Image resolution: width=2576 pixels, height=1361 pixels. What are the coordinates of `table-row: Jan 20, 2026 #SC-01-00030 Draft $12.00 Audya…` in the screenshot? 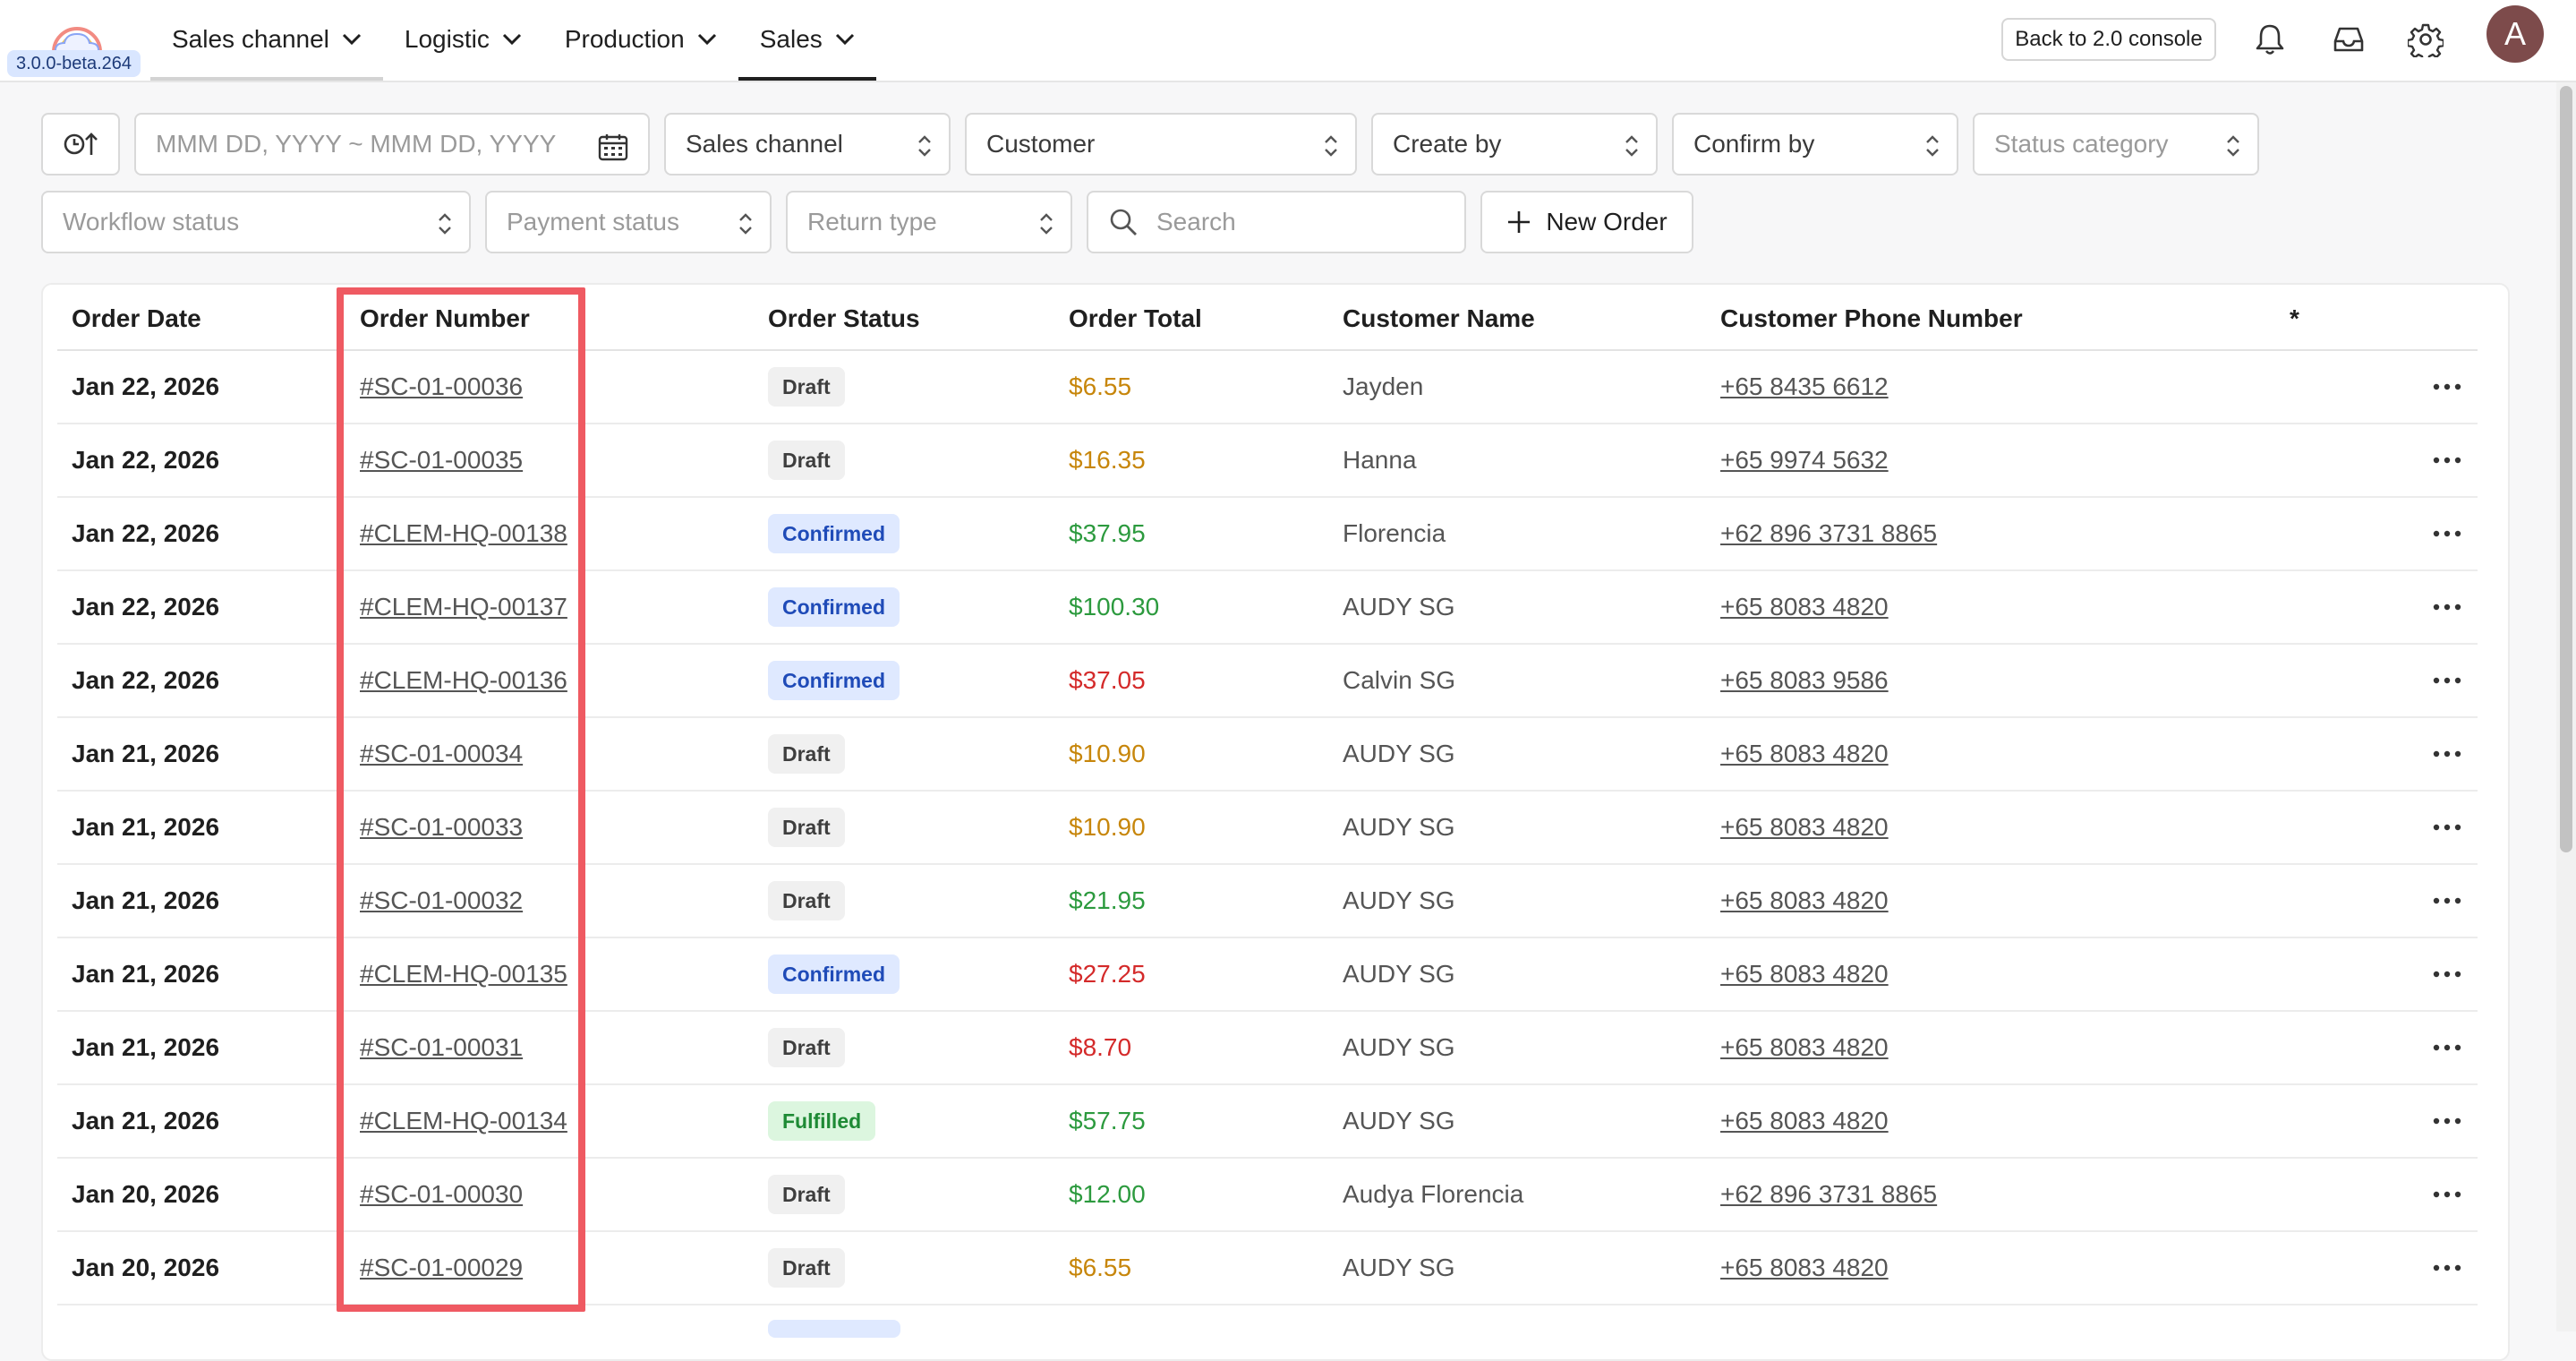 It's located at (1267, 1196).